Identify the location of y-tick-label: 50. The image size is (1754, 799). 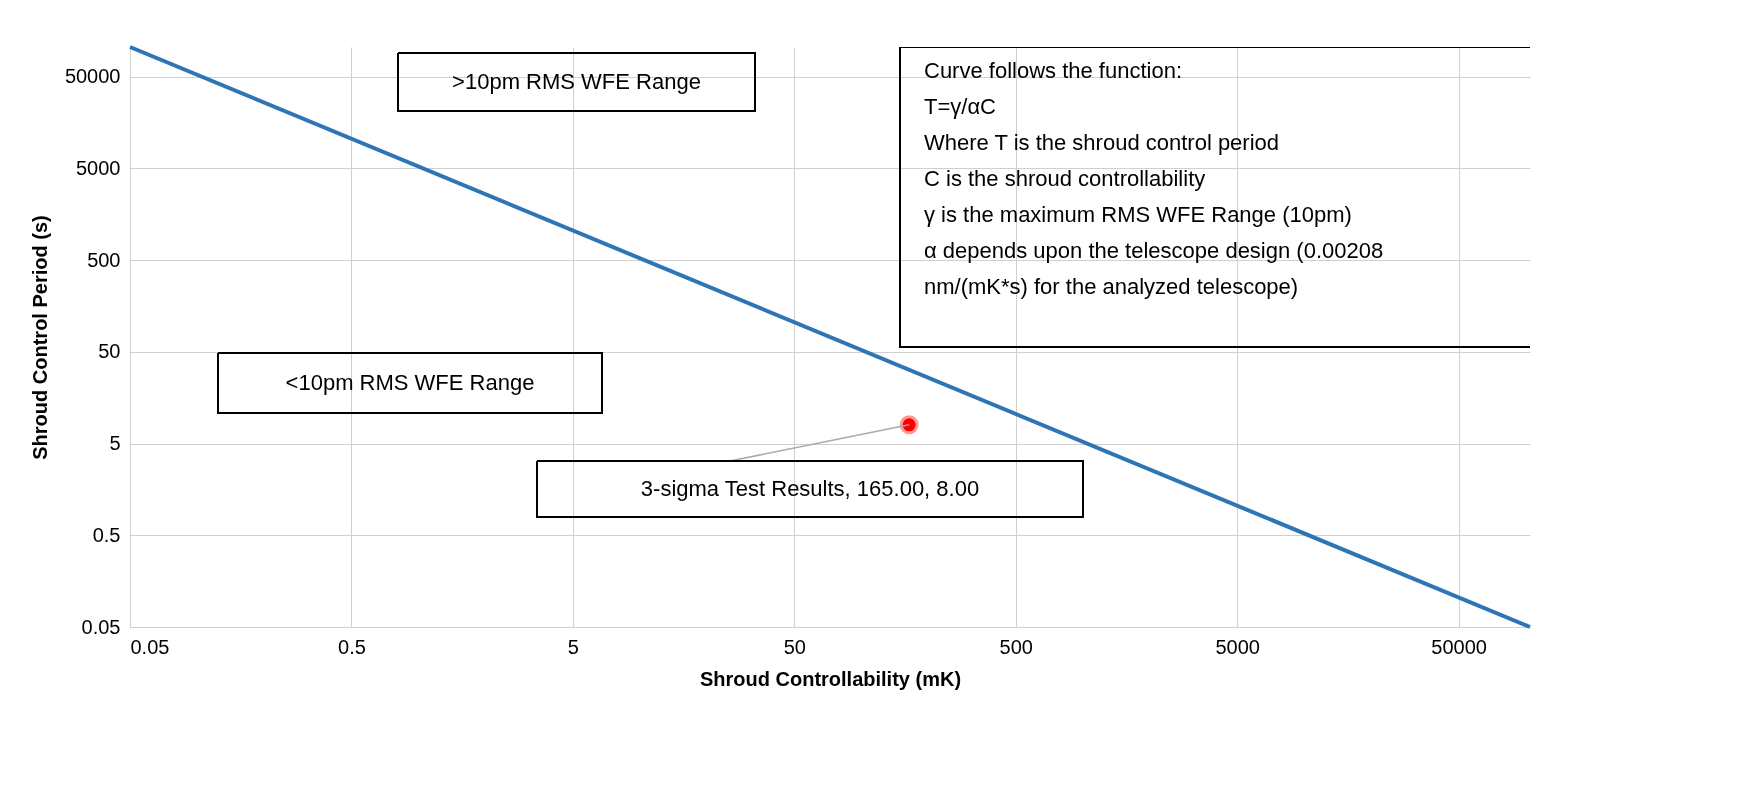
(109, 351).